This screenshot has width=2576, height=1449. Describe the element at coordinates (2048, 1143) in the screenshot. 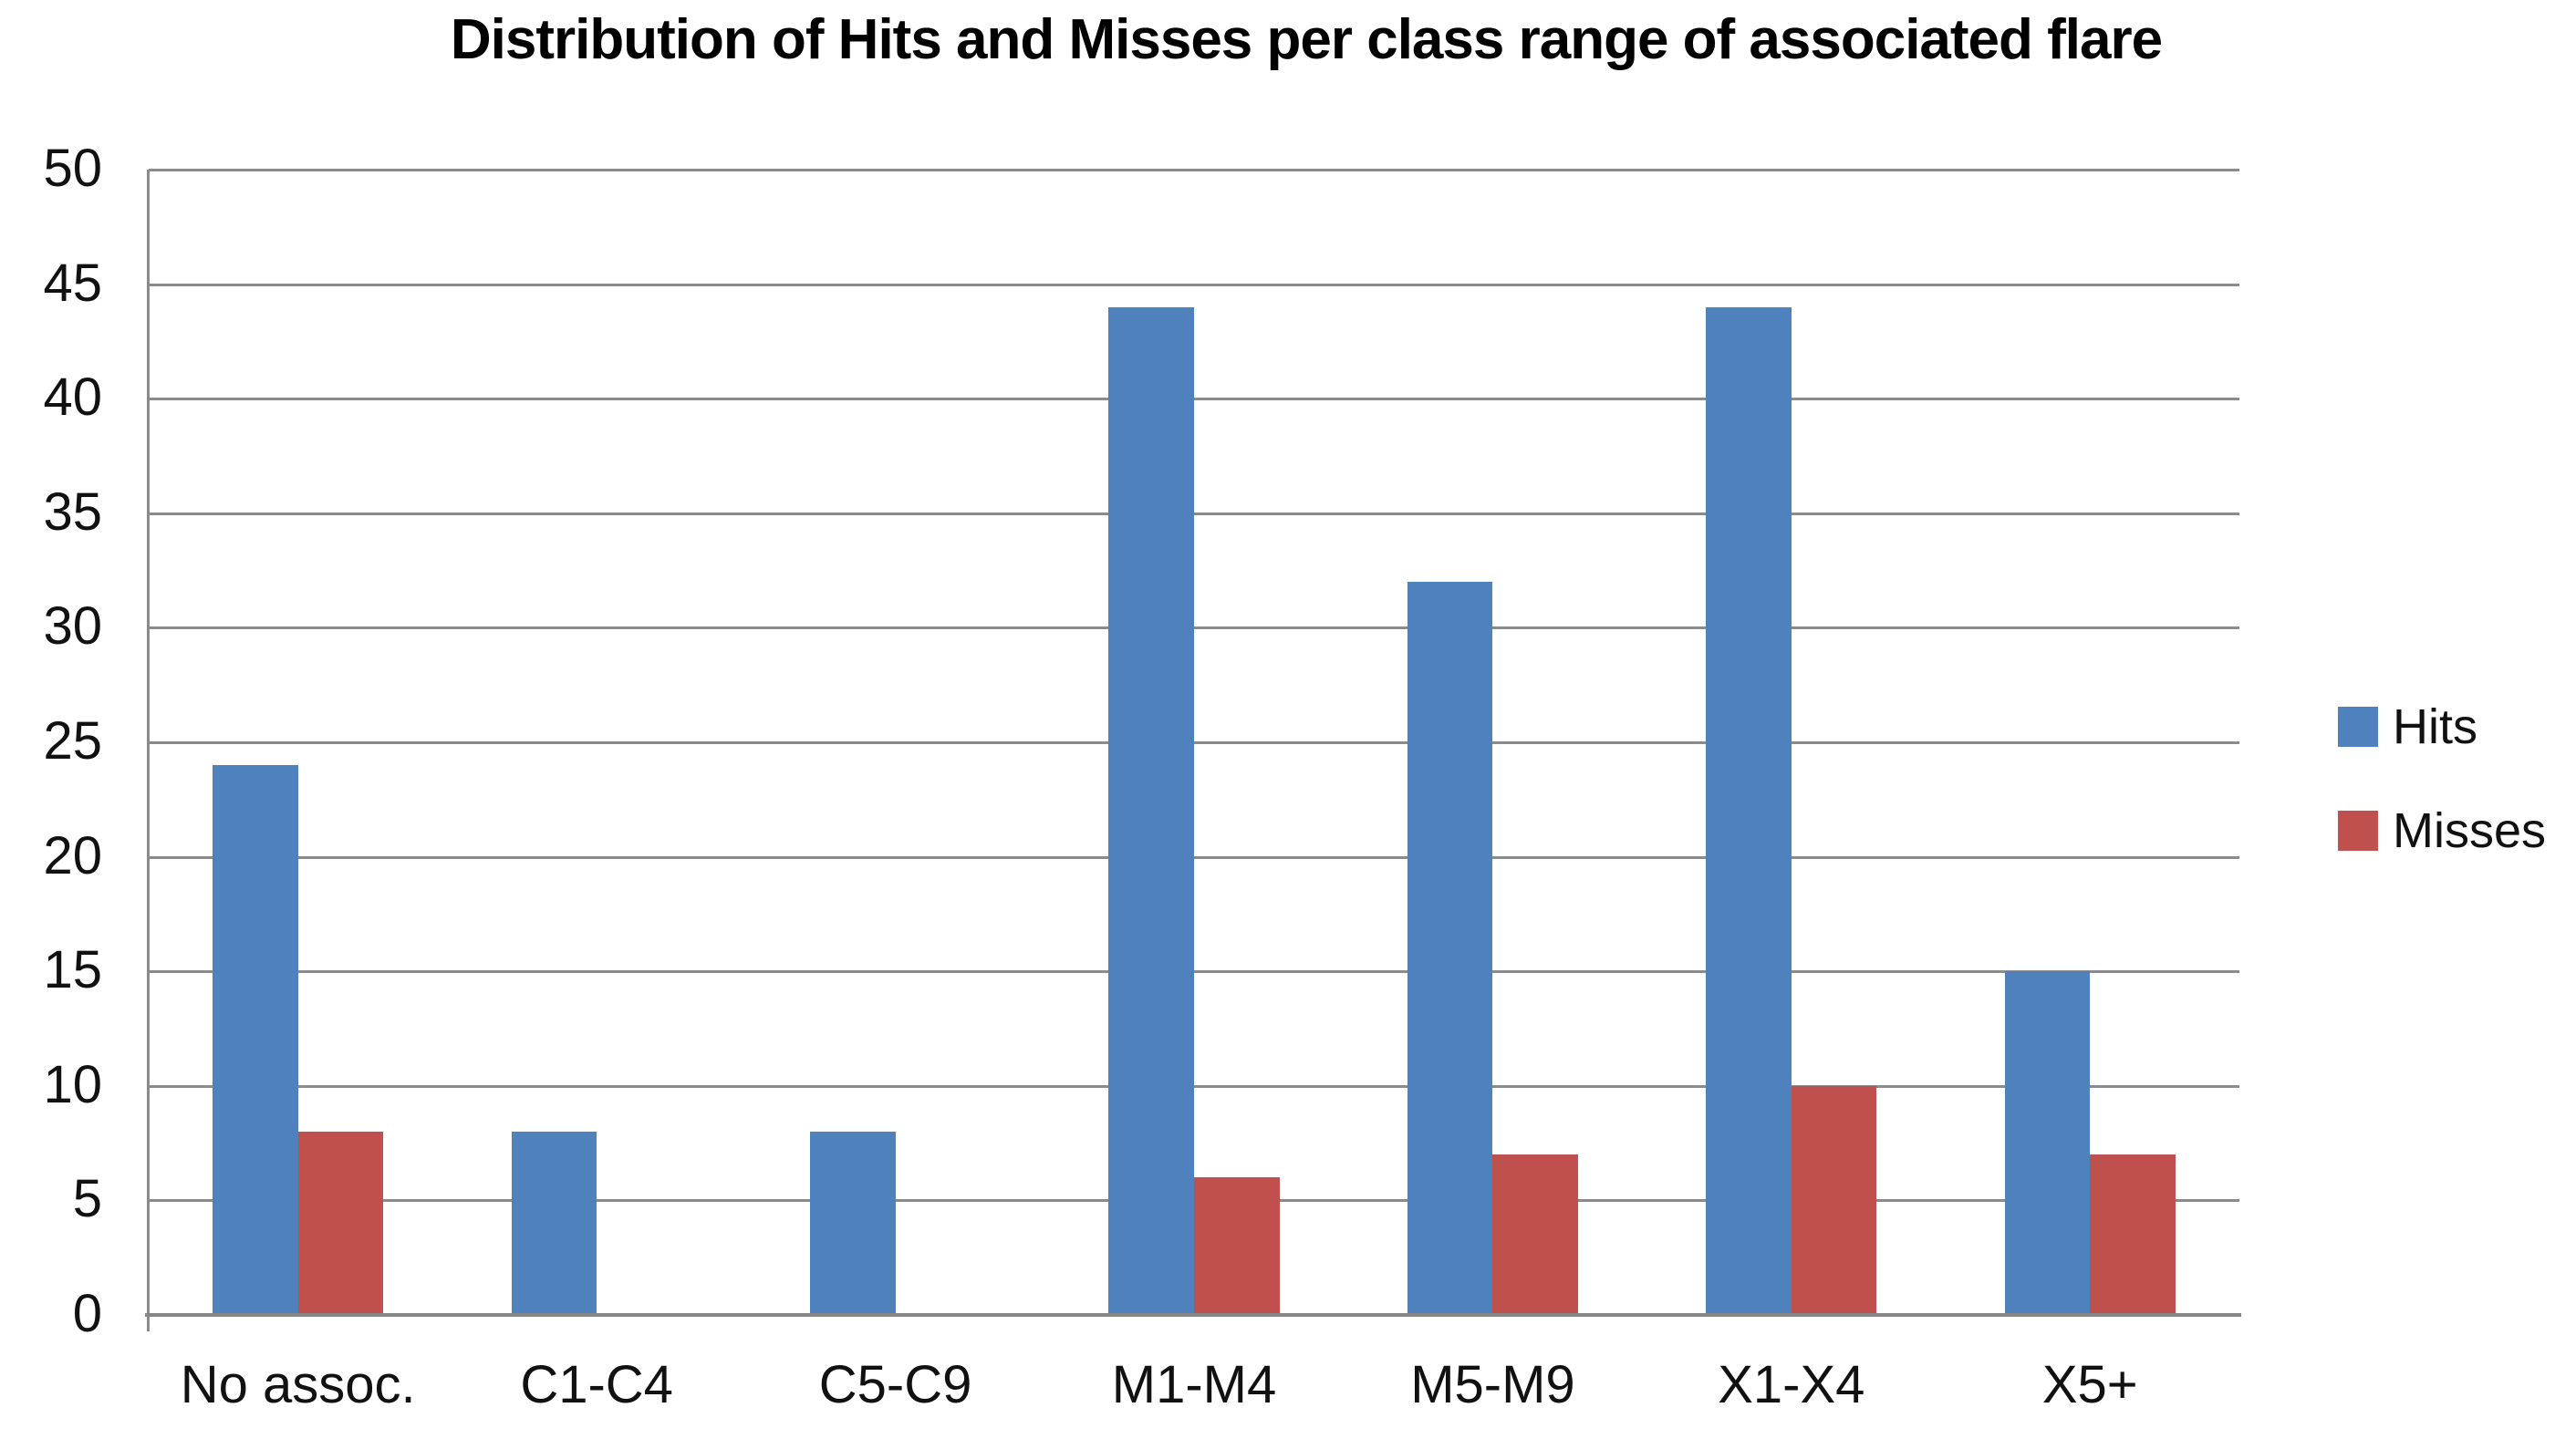

I see `bar-hits-x5` at that location.